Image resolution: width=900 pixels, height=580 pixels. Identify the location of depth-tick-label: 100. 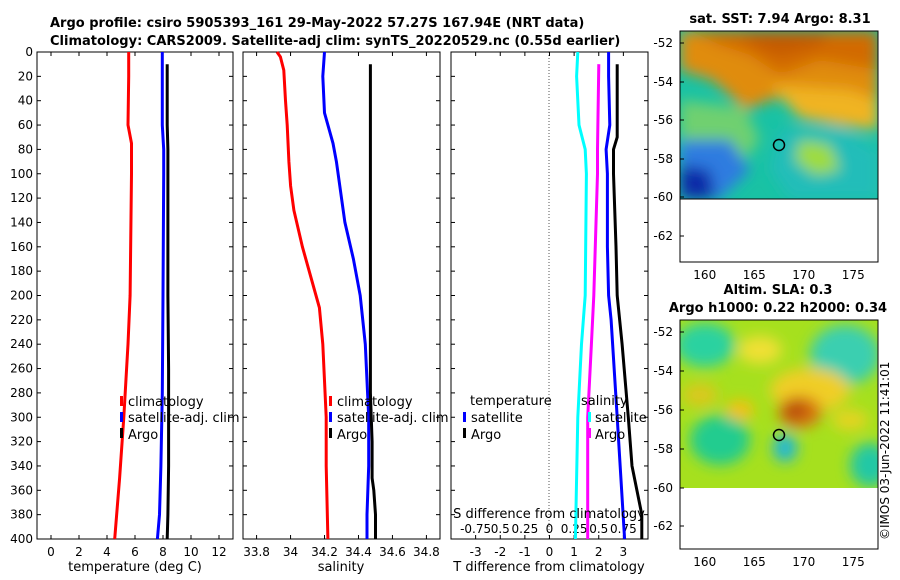
(21, 174).